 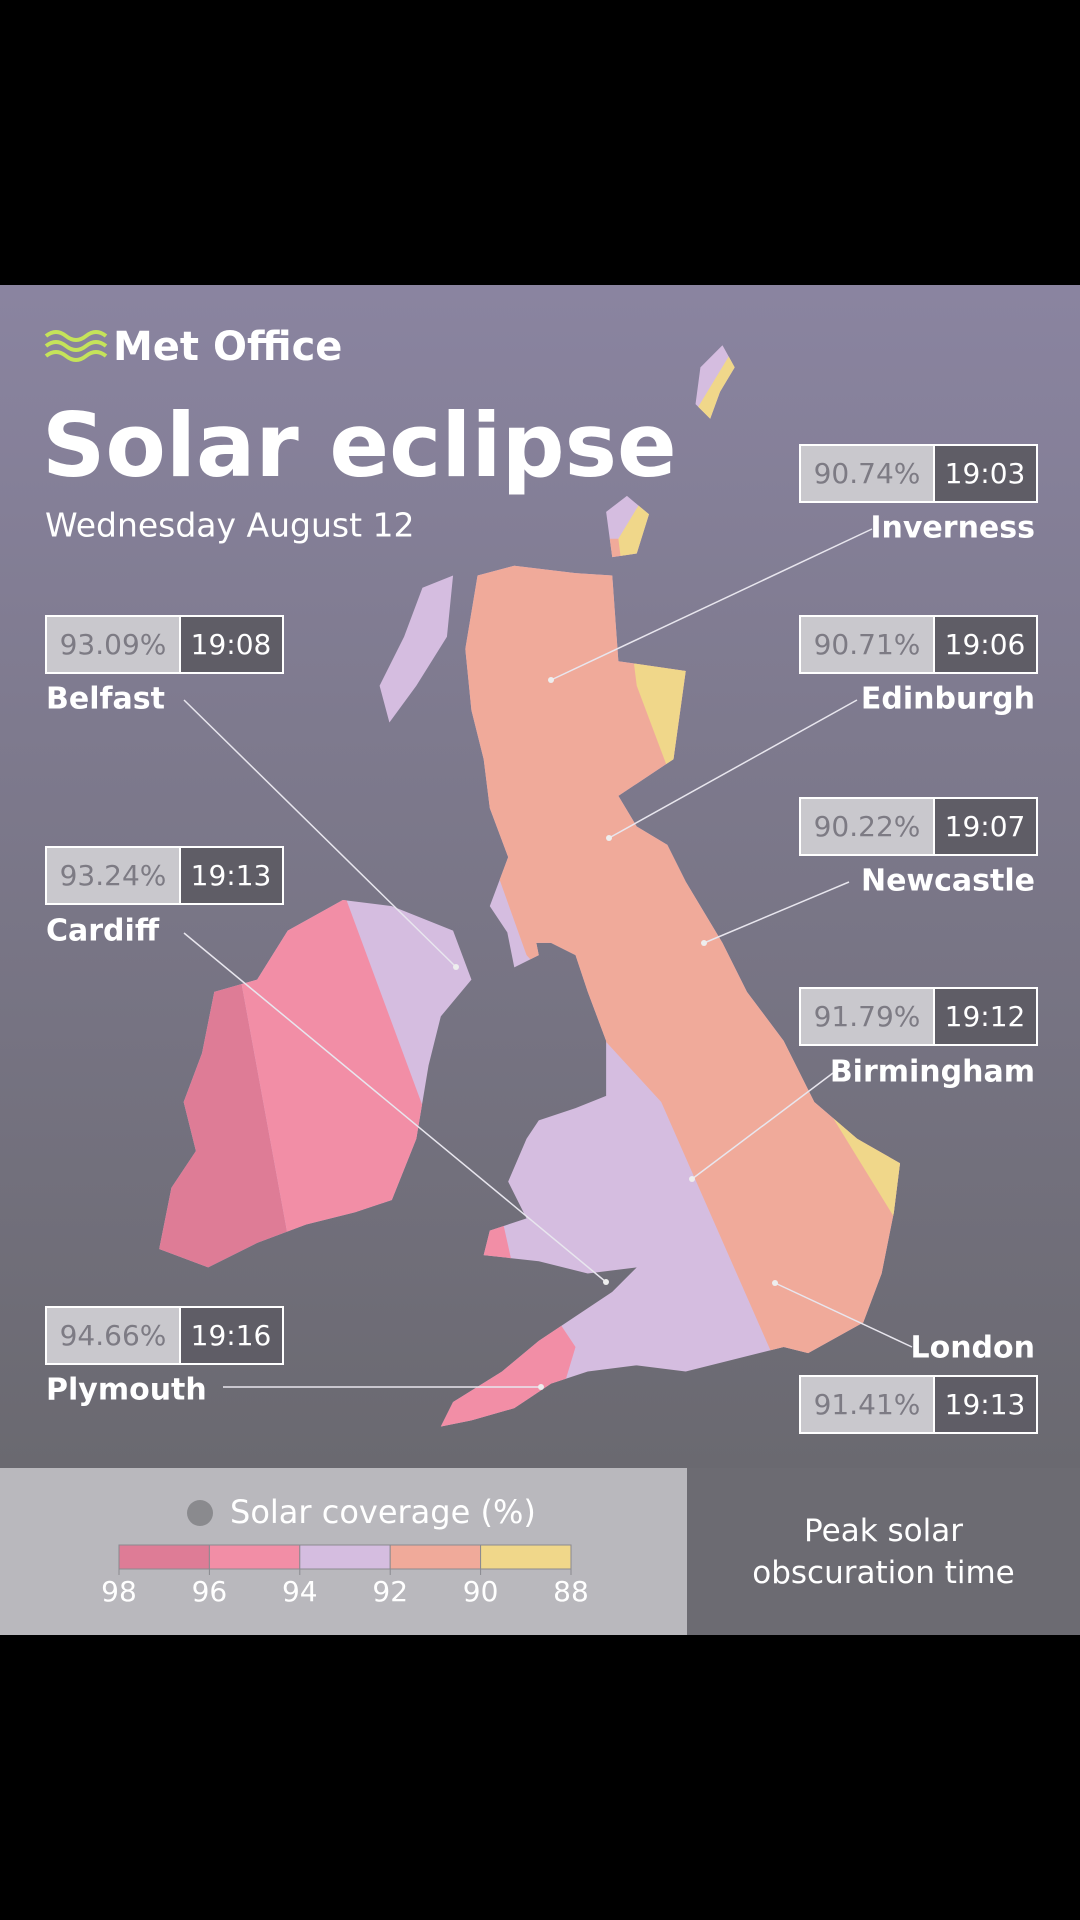 I want to click on coverage: 90.71%, so click(x=867, y=644).